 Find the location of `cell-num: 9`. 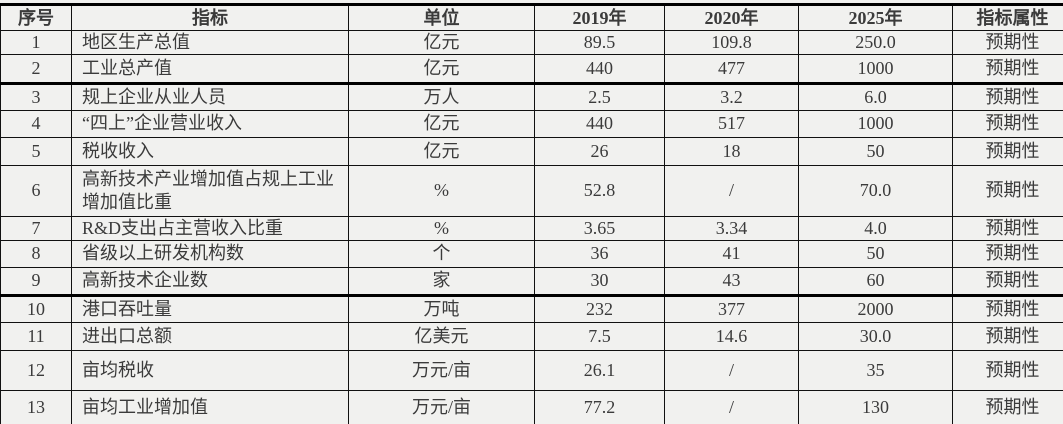

cell-num: 9 is located at coordinates (36, 281).